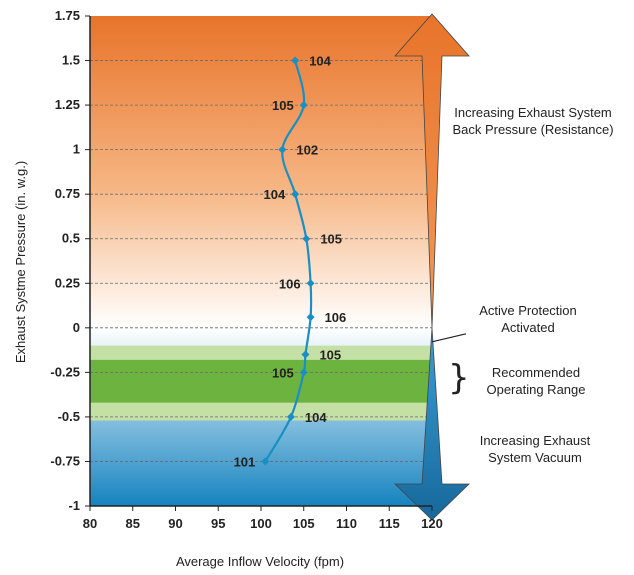  I want to click on data-label: 101, so click(245, 461).